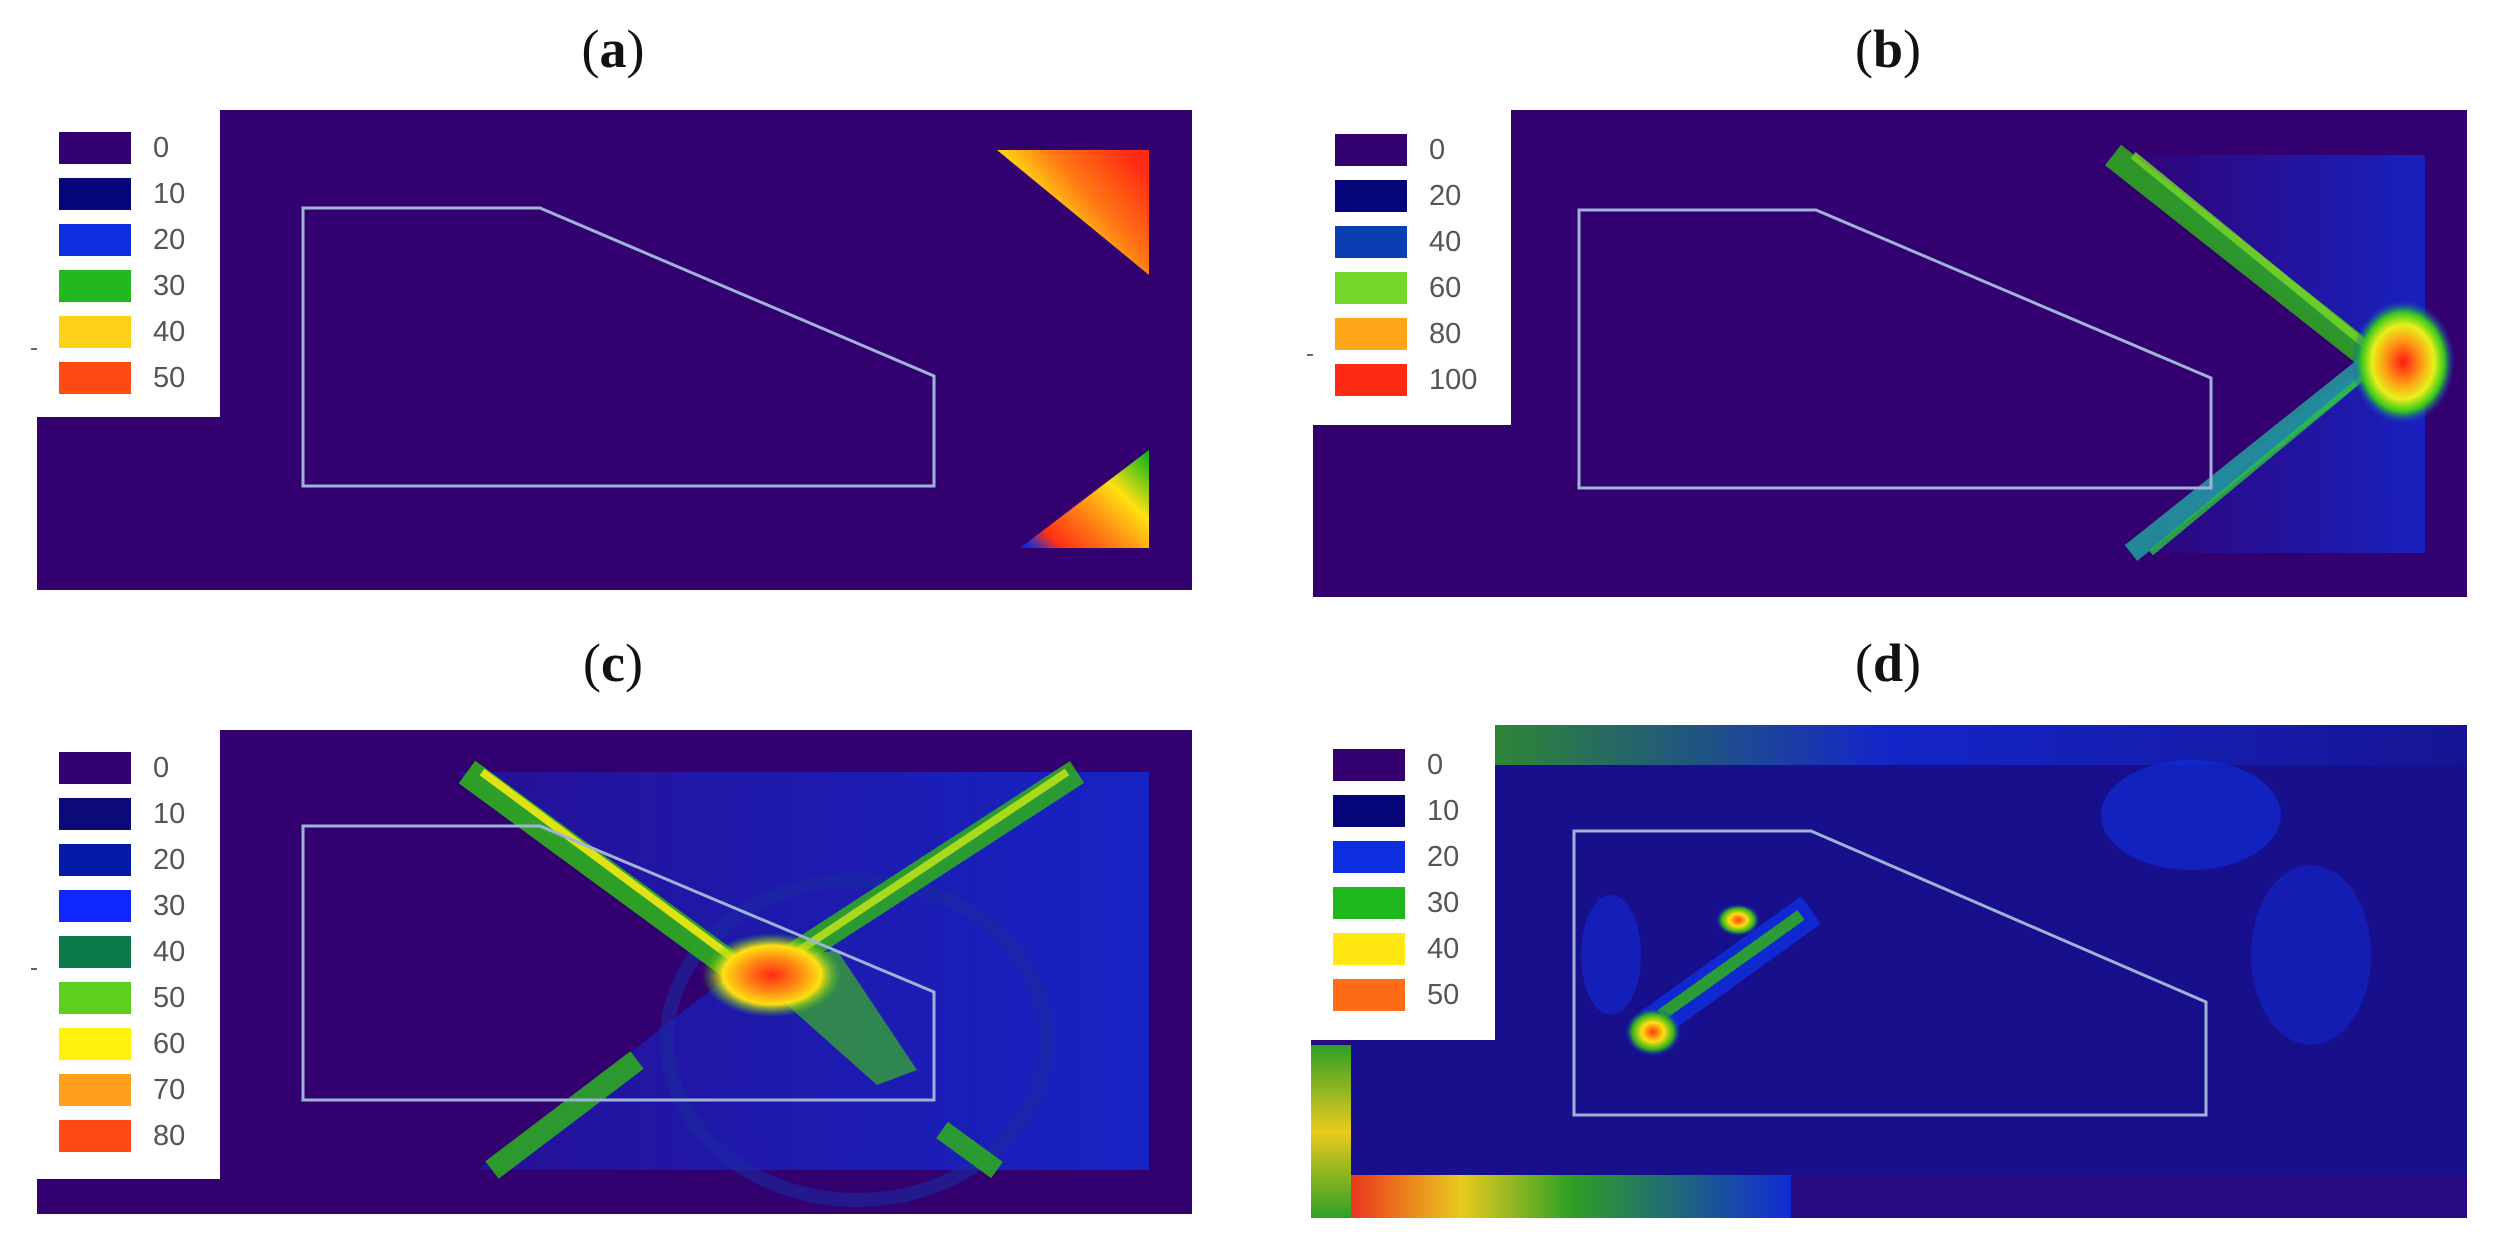 This screenshot has width=2500, height=1251. What do you see at coordinates (1310, 355) in the screenshot?
I see `panel-b-axis-tick` at bounding box center [1310, 355].